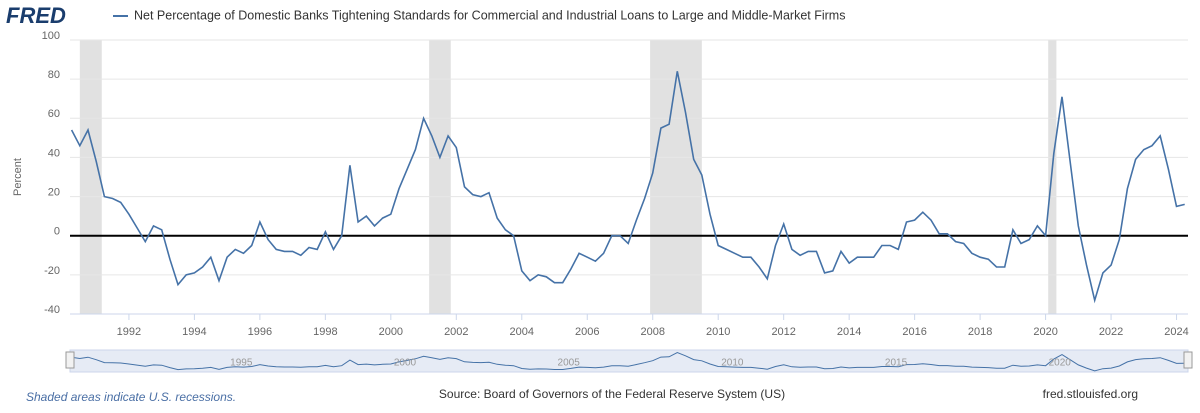  What do you see at coordinates (54, 153) in the screenshot?
I see `y-tick-label: 40` at bounding box center [54, 153].